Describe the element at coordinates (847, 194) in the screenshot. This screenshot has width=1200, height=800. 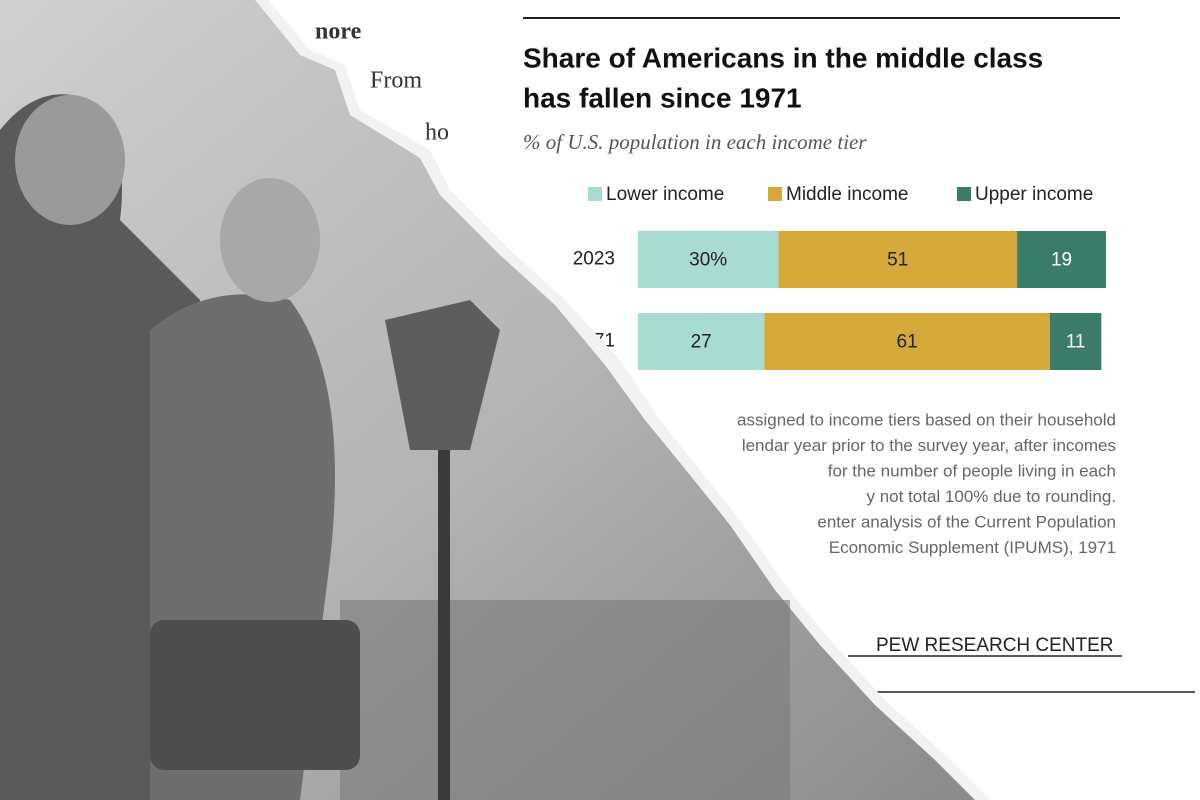
I see `legend-label: Middle income` at that location.